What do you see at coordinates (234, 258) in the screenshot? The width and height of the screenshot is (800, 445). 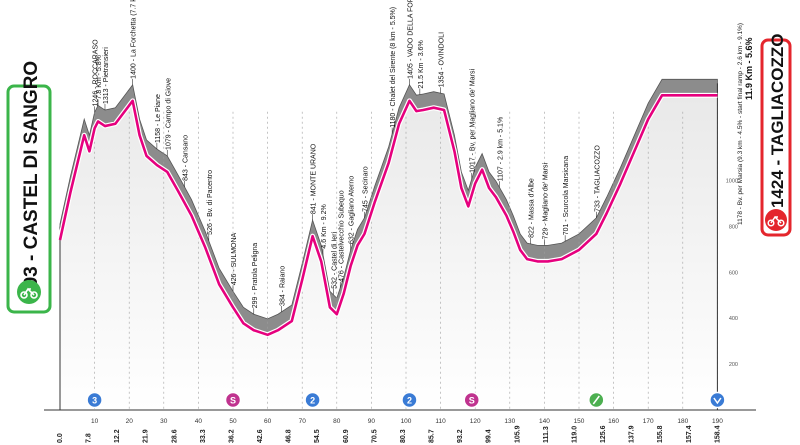 I see `annotation-label: 426 - SULMONA` at bounding box center [234, 258].